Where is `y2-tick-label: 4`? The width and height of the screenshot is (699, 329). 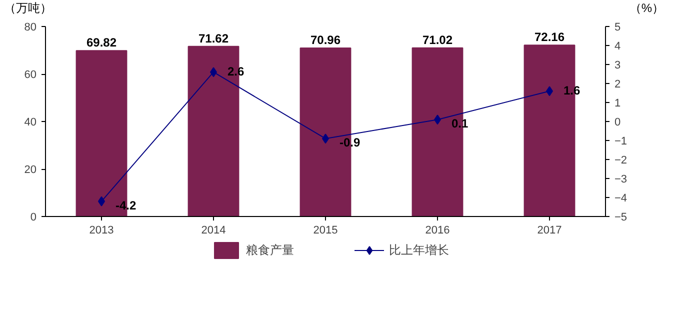
y2-tick-label: 4 is located at coordinates (617, 46).